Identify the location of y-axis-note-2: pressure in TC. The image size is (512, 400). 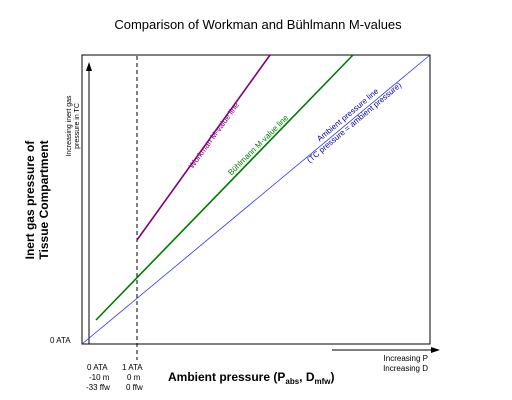
(77, 126).